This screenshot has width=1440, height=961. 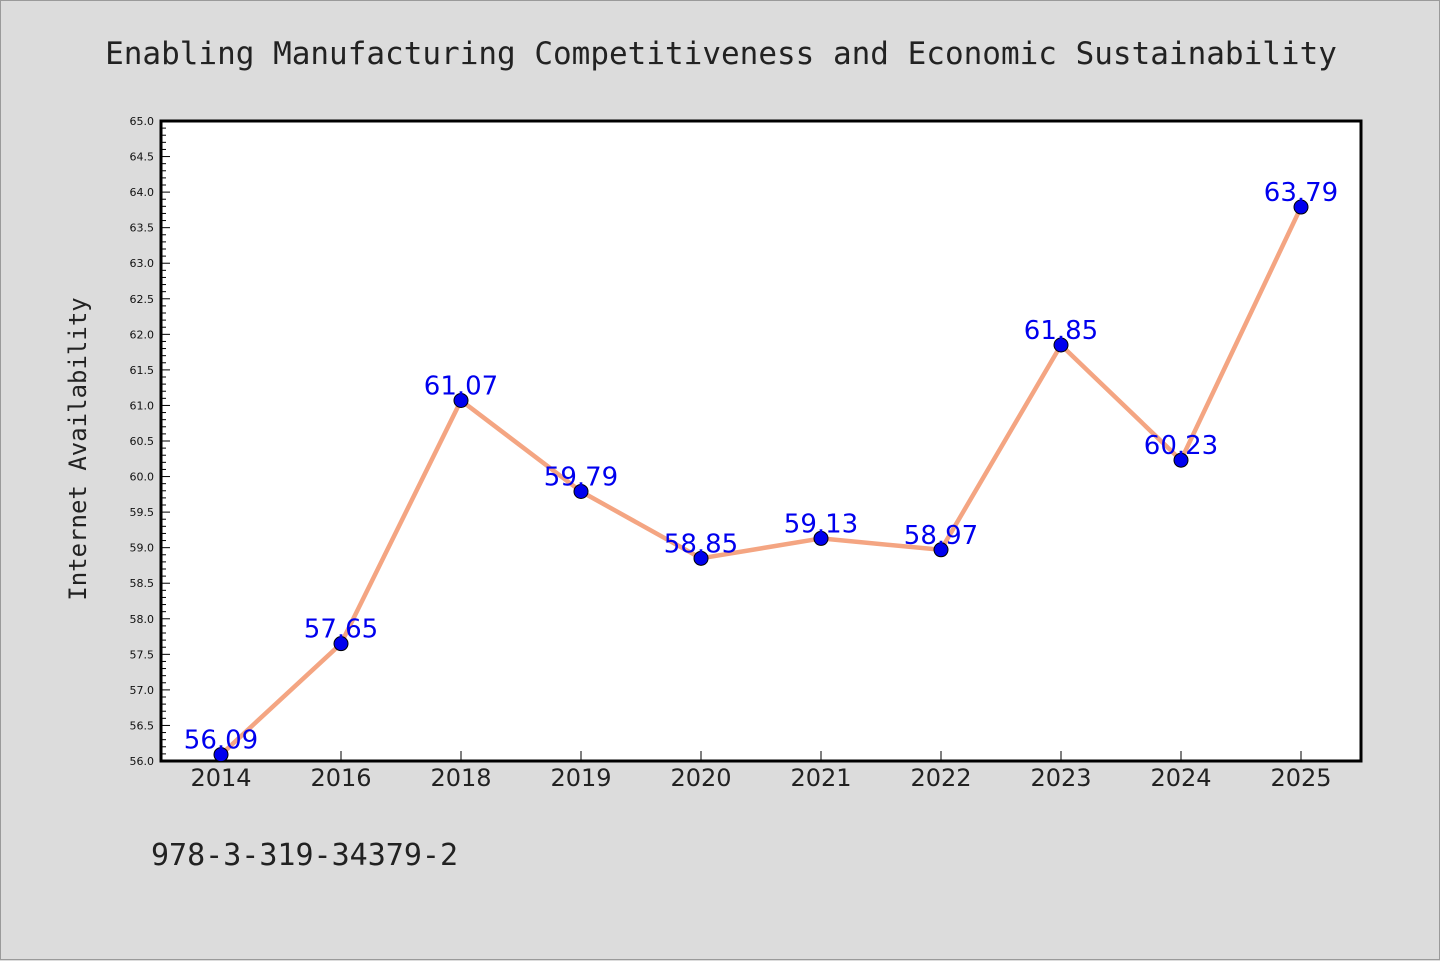 I want to click on x-tick-label: 2024, so click(x=1180, y=778).